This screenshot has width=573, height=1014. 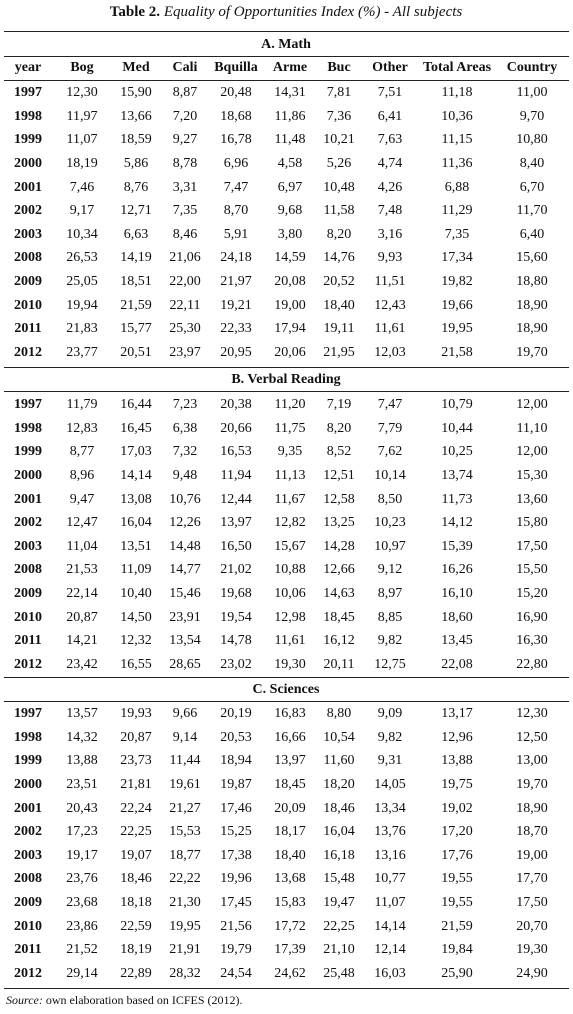 I want to click on section-title: A. Math, so click(x=286, y=44).